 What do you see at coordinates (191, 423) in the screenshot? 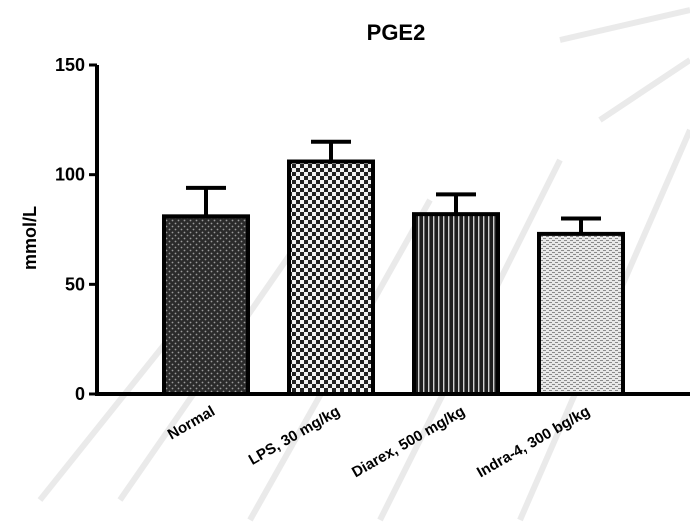
I see `x-tick-label: Normal` at bounding box center [191, 423].